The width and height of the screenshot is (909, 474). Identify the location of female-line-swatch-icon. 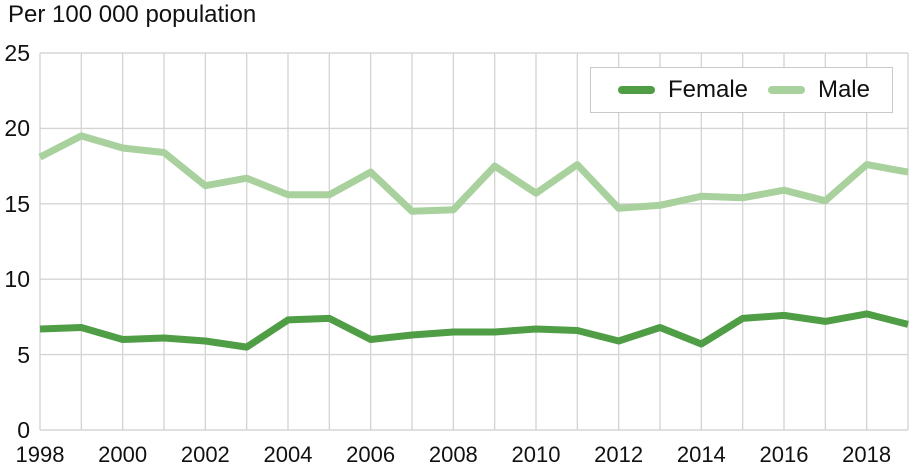
(636, 90).